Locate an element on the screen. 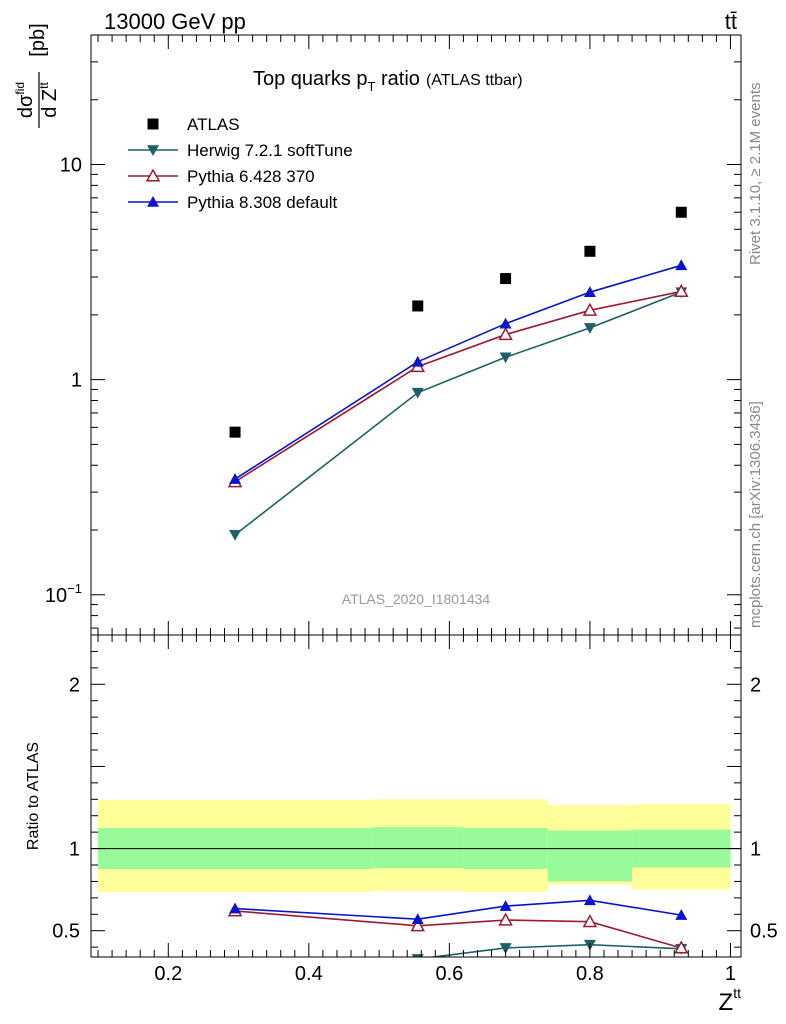 This screenshot has width=786, height=1024. ratio-ytick-label: 1 is located at coordinates (74, 850).